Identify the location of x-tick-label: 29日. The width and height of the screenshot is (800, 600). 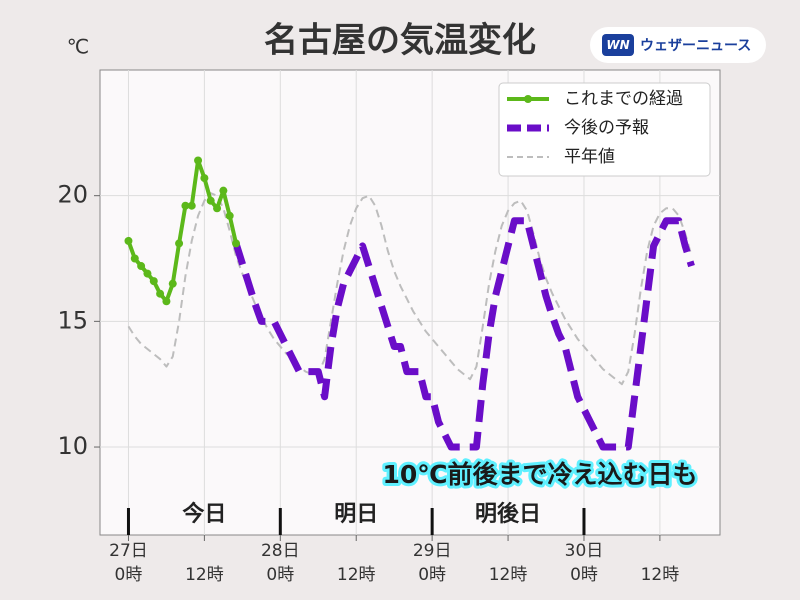
(432, 551).